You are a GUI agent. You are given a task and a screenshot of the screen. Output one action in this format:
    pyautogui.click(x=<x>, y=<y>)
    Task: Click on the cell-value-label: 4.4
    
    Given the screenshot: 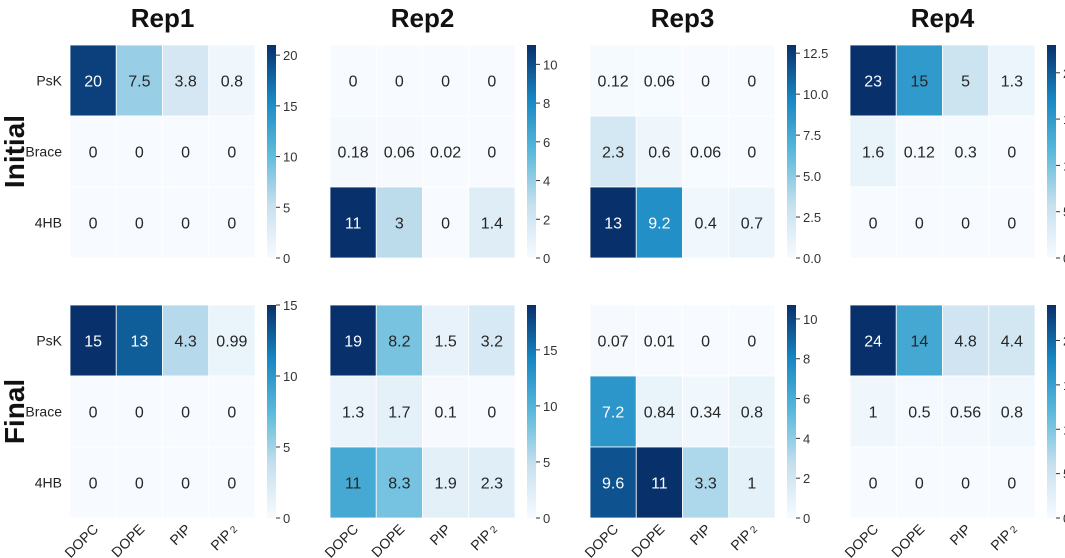 What is the action you would take?
    pyautogui.click(x=1012, y=342)
    